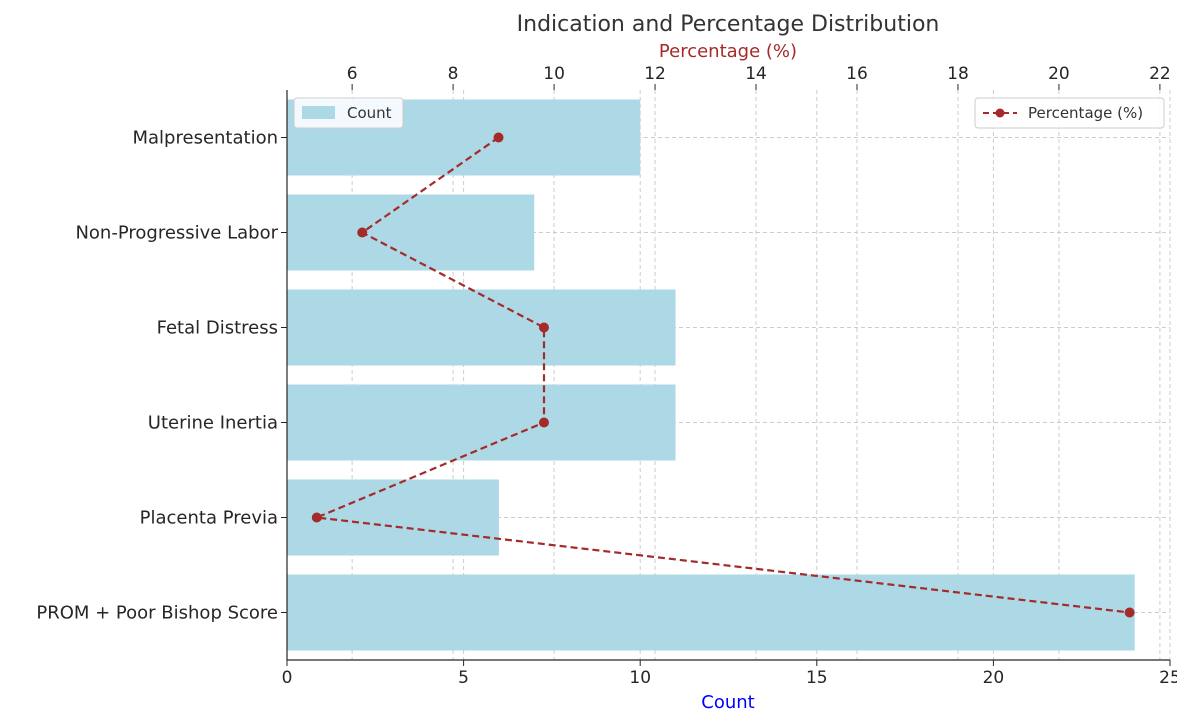 The height and width of the screenshot is (710, 1177). What do you see at coordinates (1085, 113) in the screenshot?
I see `legend-percentage-label: Percentage (%)` at bounding box center [1085, 113].